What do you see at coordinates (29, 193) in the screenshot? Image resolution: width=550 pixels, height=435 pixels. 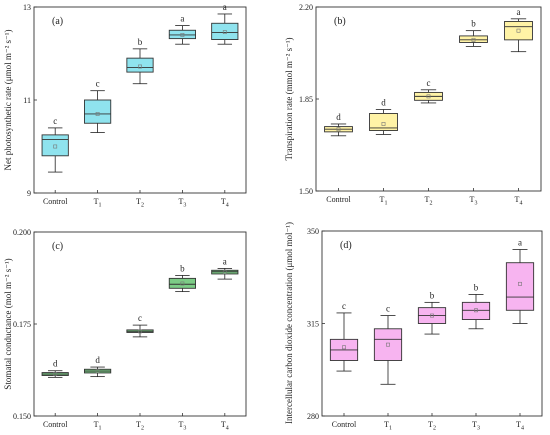 I see `y-tick-label: 9` at bounding box center [29, 193].